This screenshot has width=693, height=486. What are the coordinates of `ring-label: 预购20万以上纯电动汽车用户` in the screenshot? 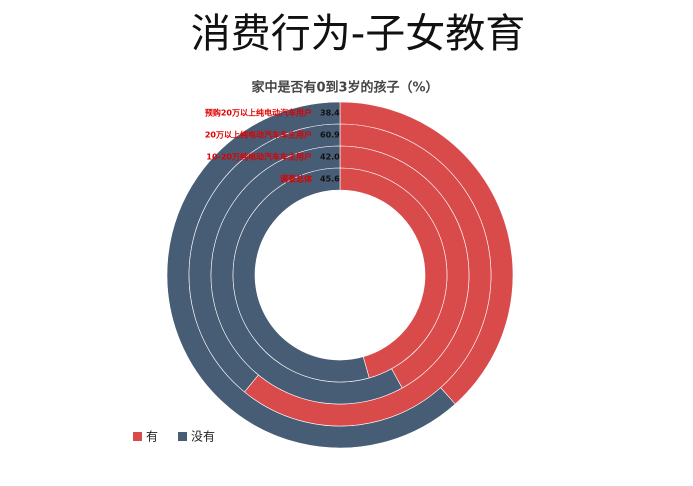 It's located at (258, 113).